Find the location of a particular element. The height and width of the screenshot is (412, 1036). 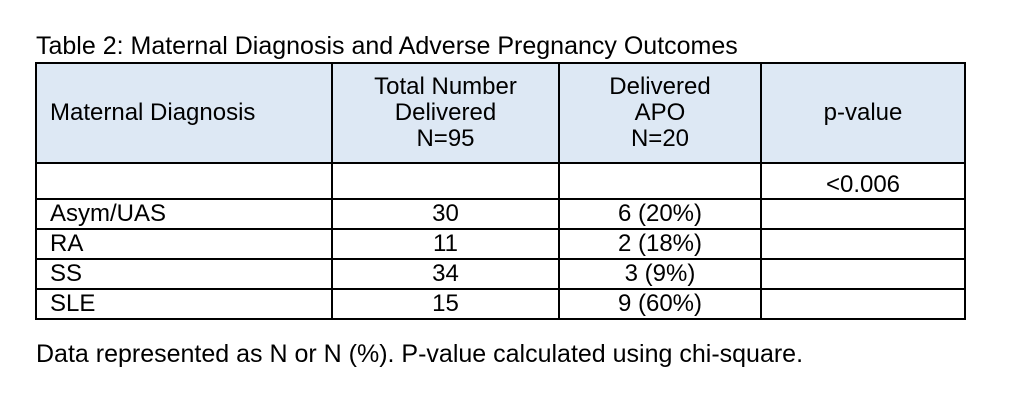

diagnosis-cell: SLE is located at coordinates (184, 304).